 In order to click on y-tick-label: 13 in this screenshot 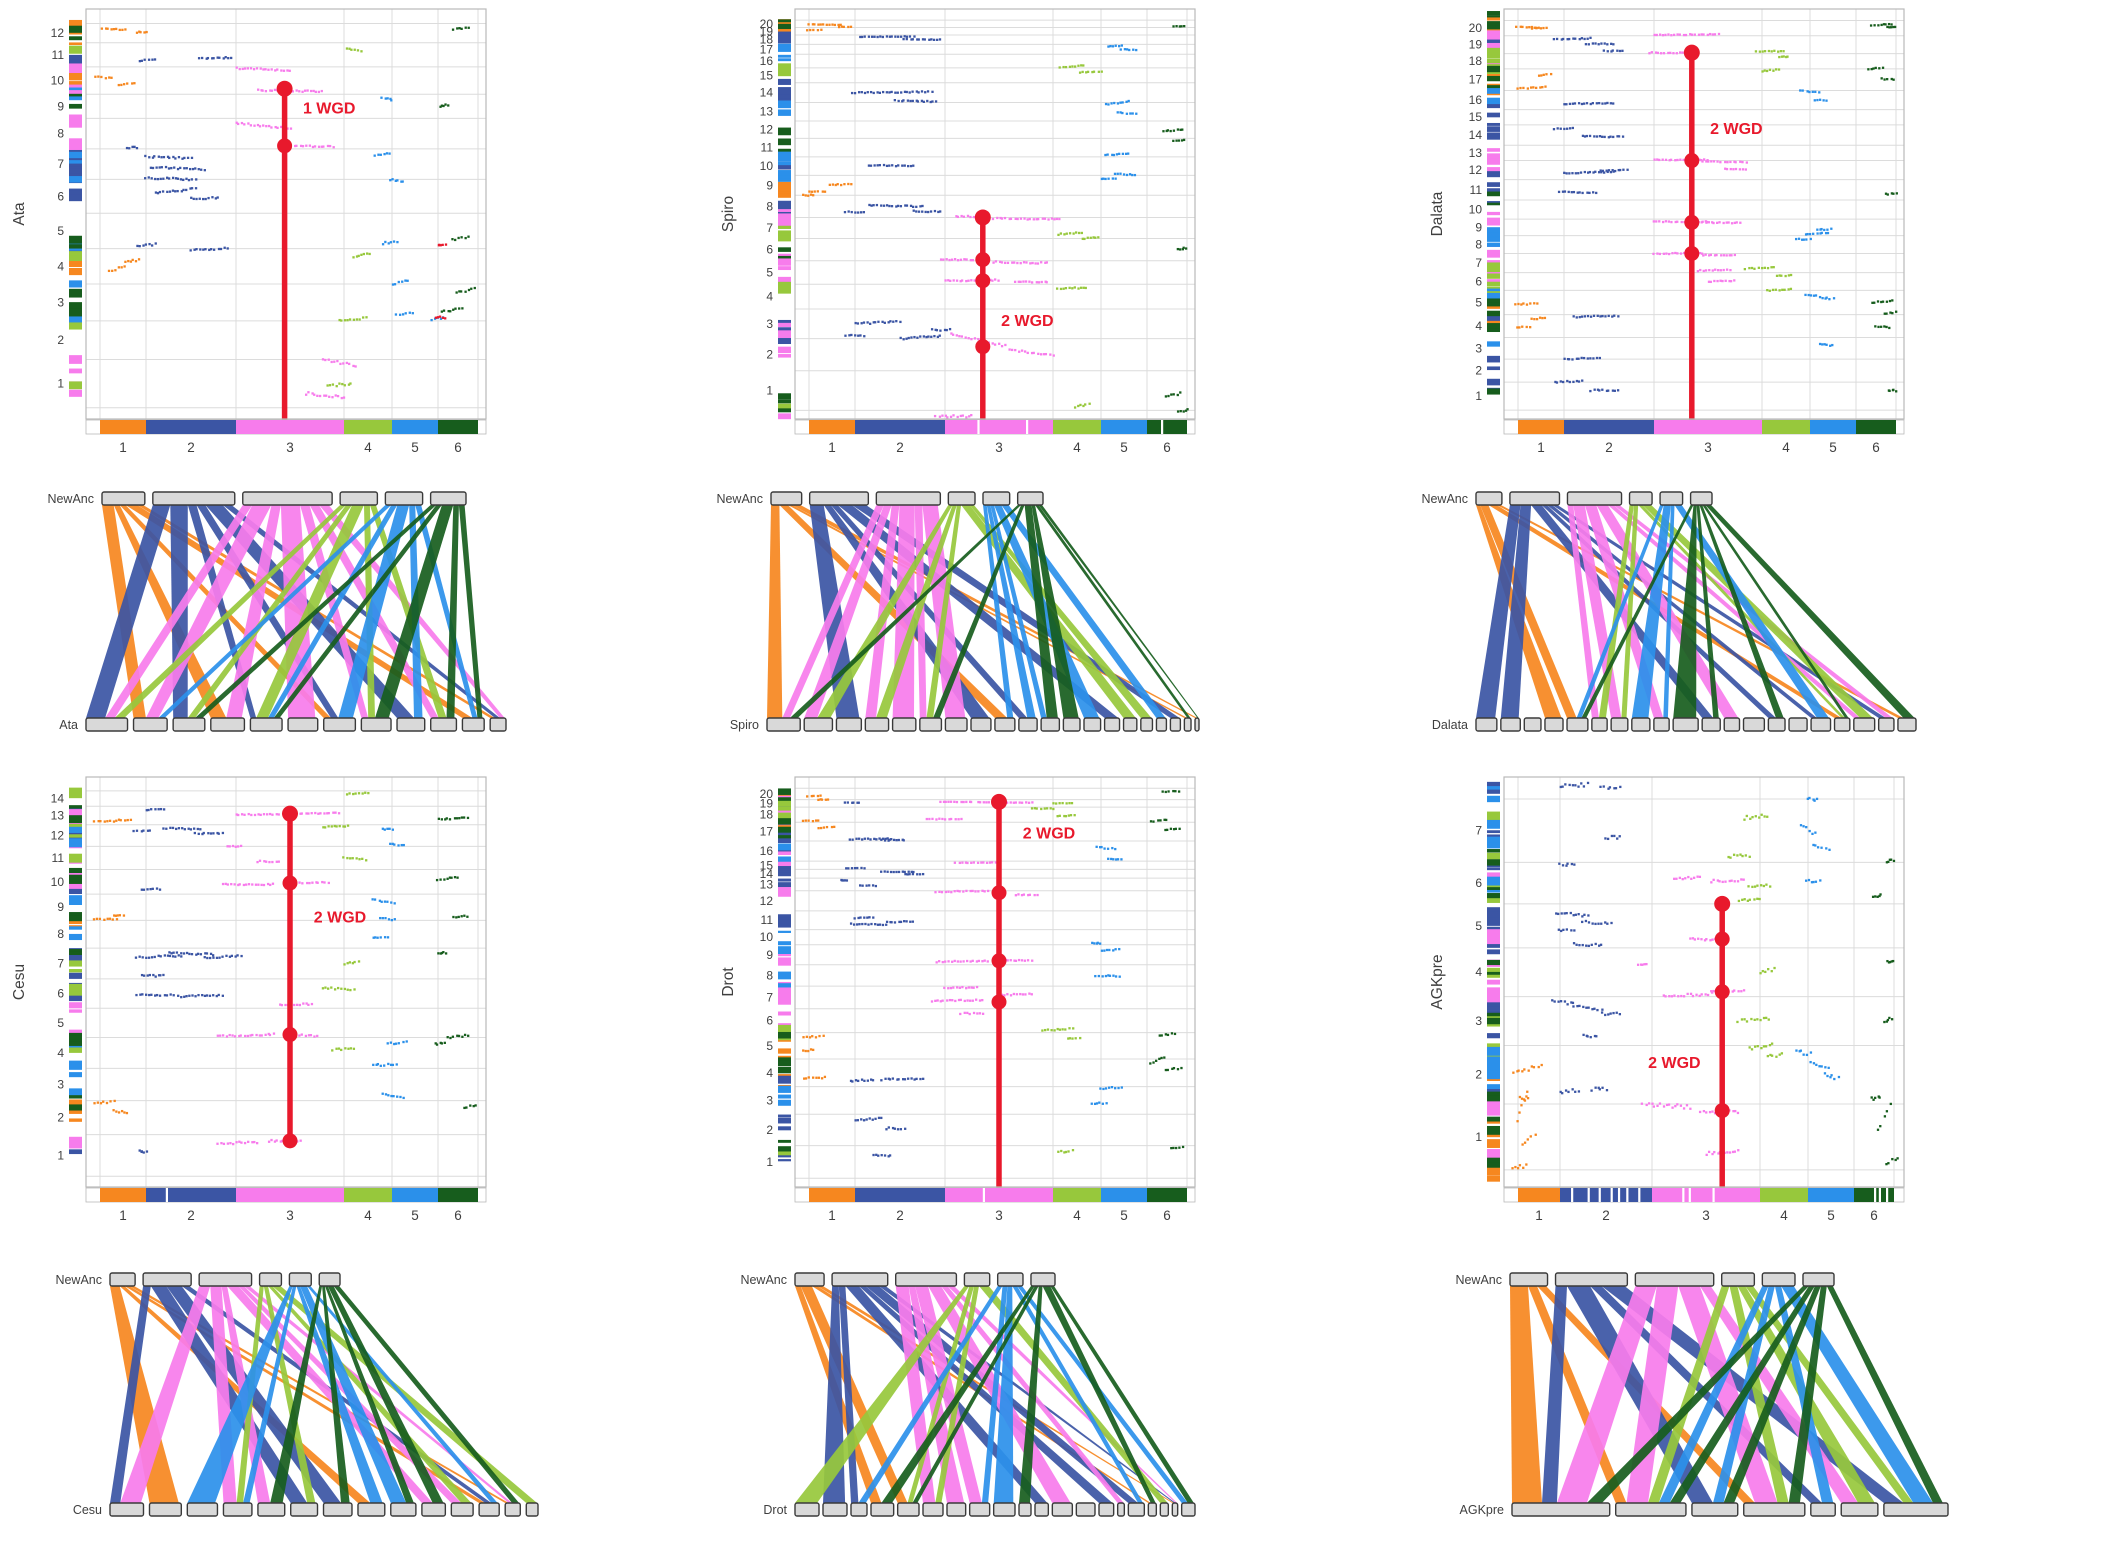, I will do `click(58, 816)`.